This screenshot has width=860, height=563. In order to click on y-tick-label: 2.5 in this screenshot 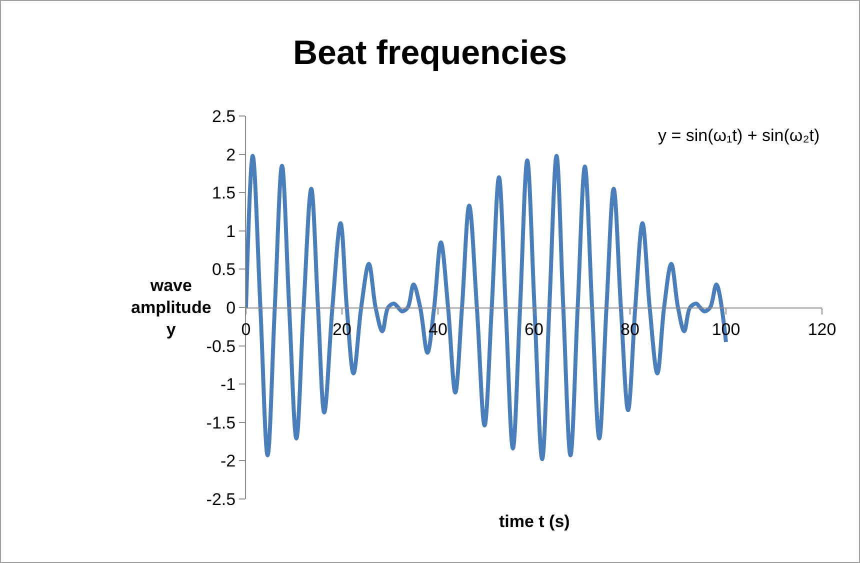, I will do `click(224, 116)`.